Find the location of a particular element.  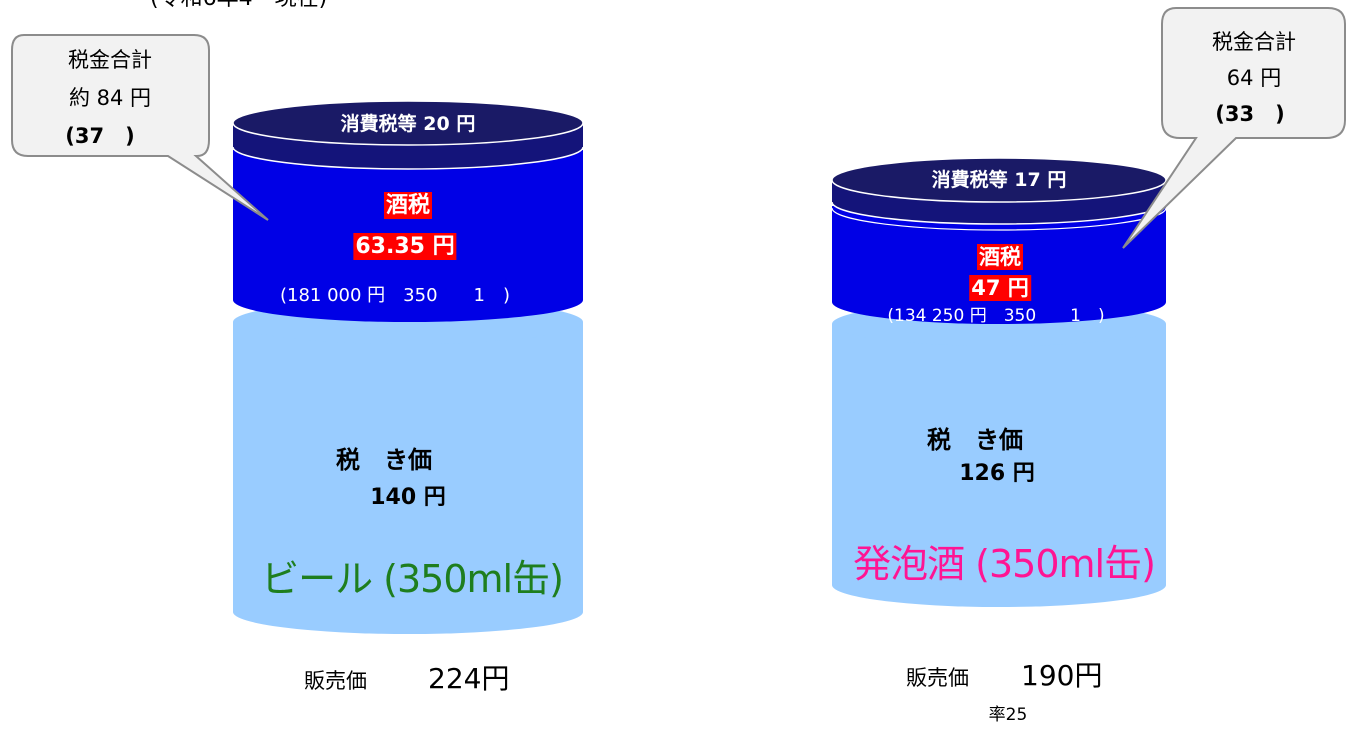

happoshu-liquor-tax-rate: (134 250 円 350 1 ) is located at coordinates (996, 316).